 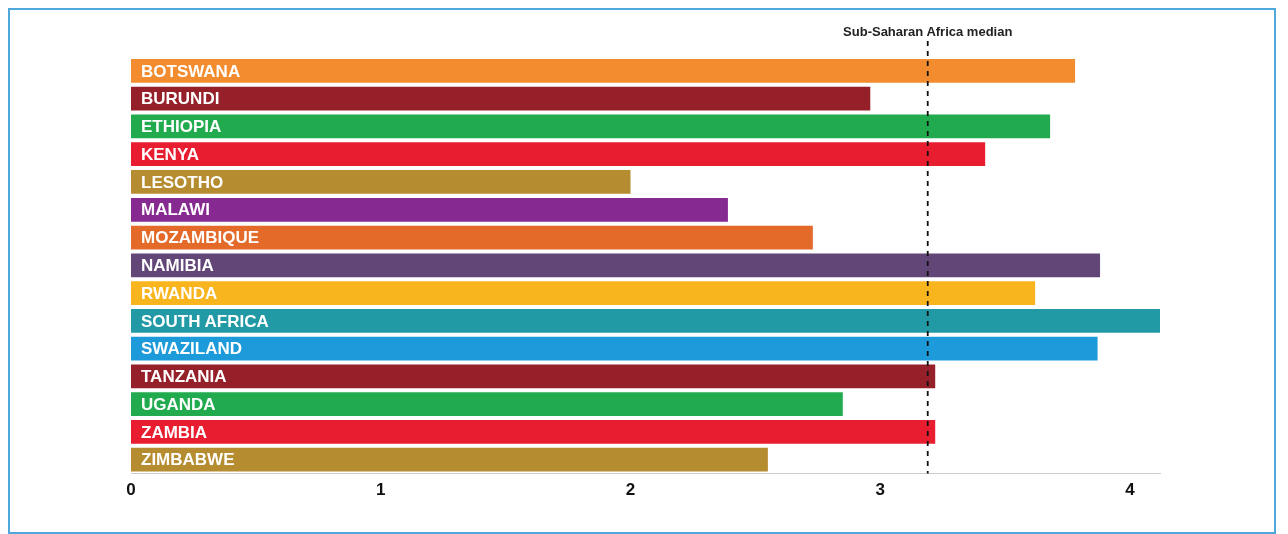 What do you see at coordinates (1130, 490) in the screenshot?
I see `x-tick-label: 4` at bounding box center [1130, 490].